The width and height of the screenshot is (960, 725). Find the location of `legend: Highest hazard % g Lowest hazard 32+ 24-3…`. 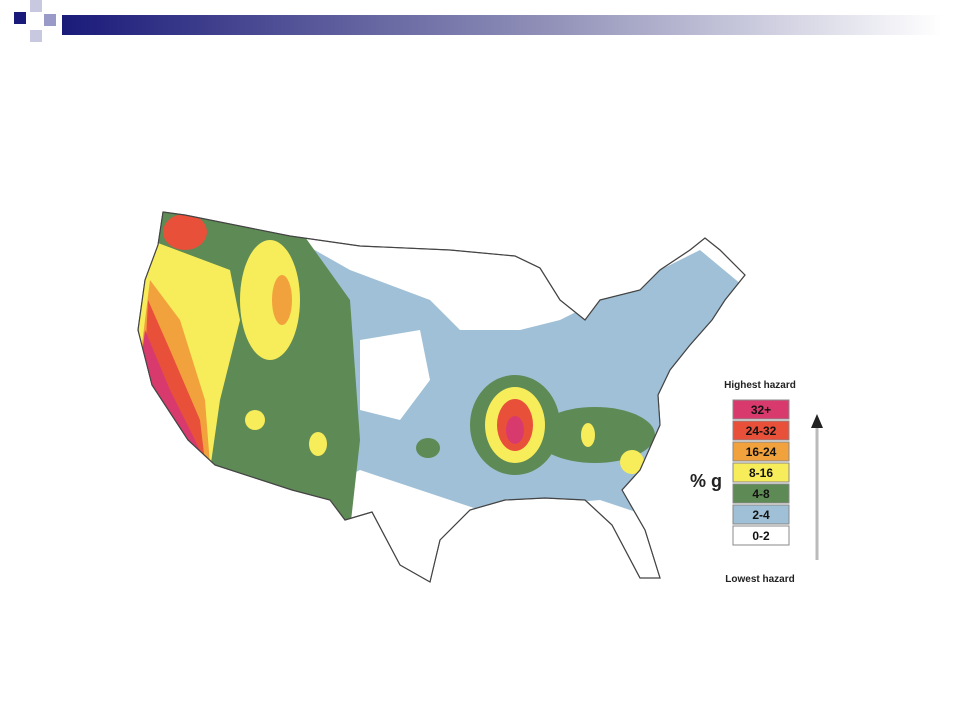

legend: Highest hazard % g Lowest hazard 32+ 24-3… is located at coordinates (756, 482).